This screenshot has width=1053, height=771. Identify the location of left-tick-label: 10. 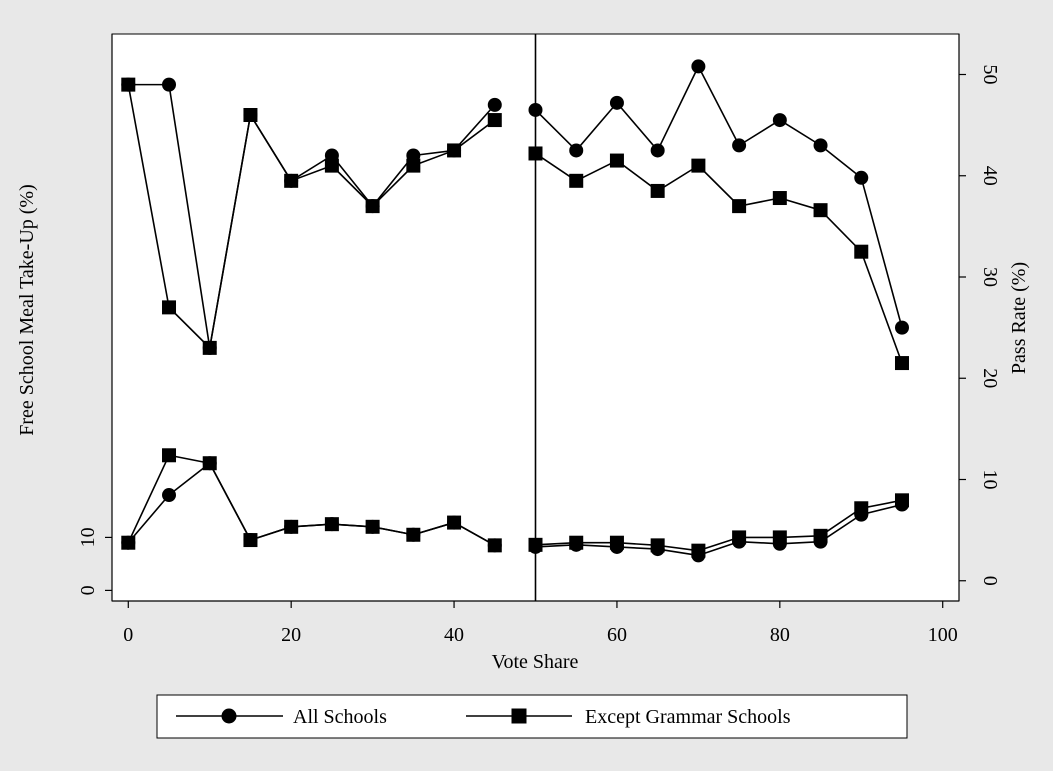
(88, 537).